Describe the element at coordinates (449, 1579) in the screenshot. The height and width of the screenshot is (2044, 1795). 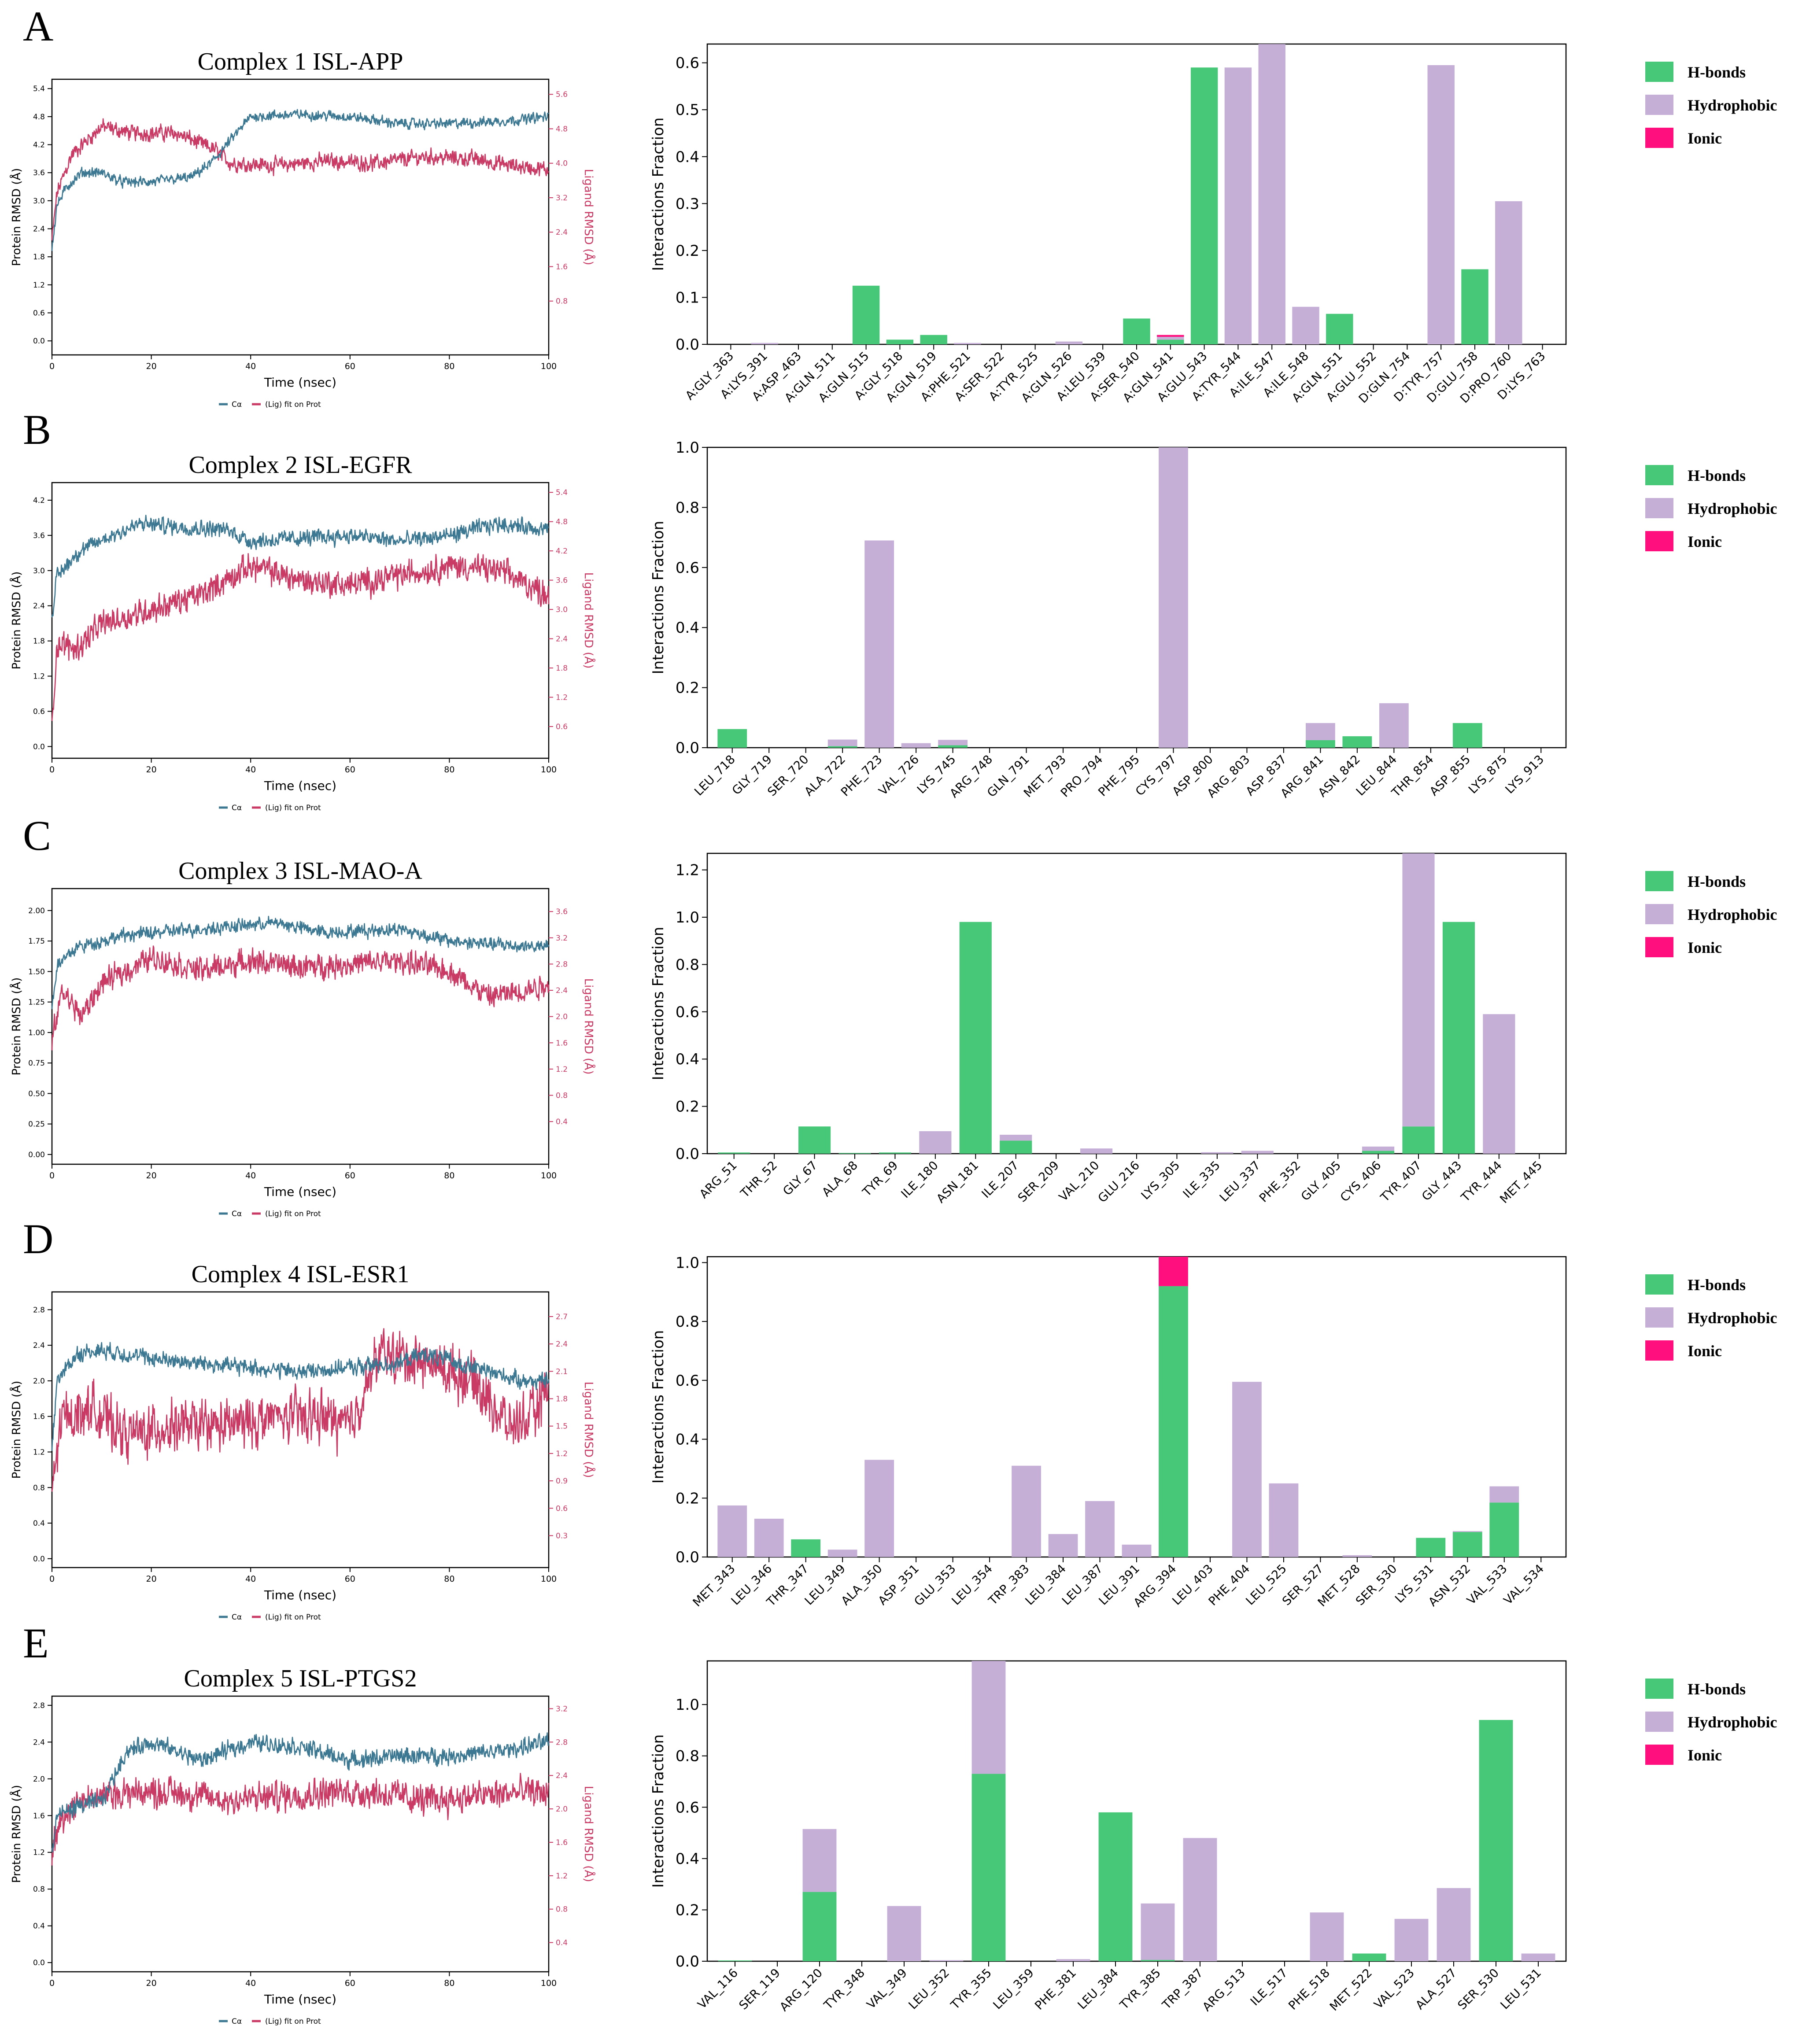
I see `x-tick-label: 80` at that location.